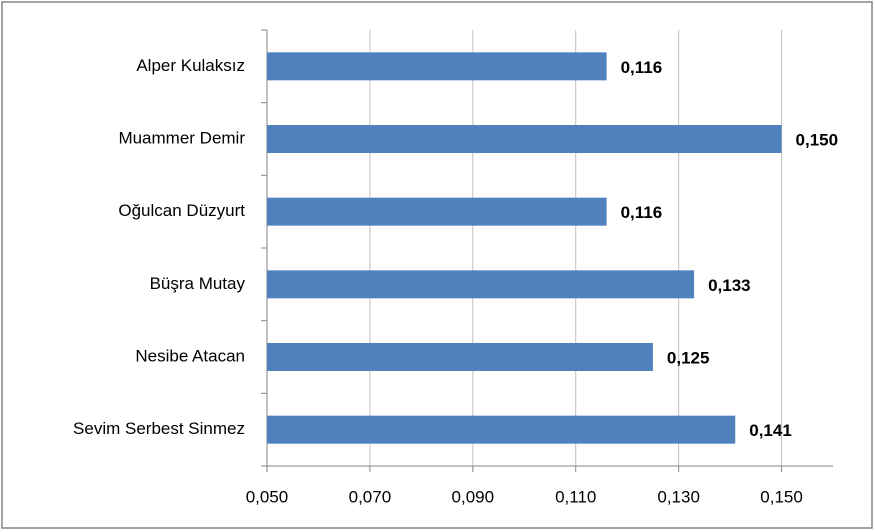 Image resolution: width=875 pixels, height=532 pixels. I want to click on x-tick-label: 0,130, so click(678, 496).